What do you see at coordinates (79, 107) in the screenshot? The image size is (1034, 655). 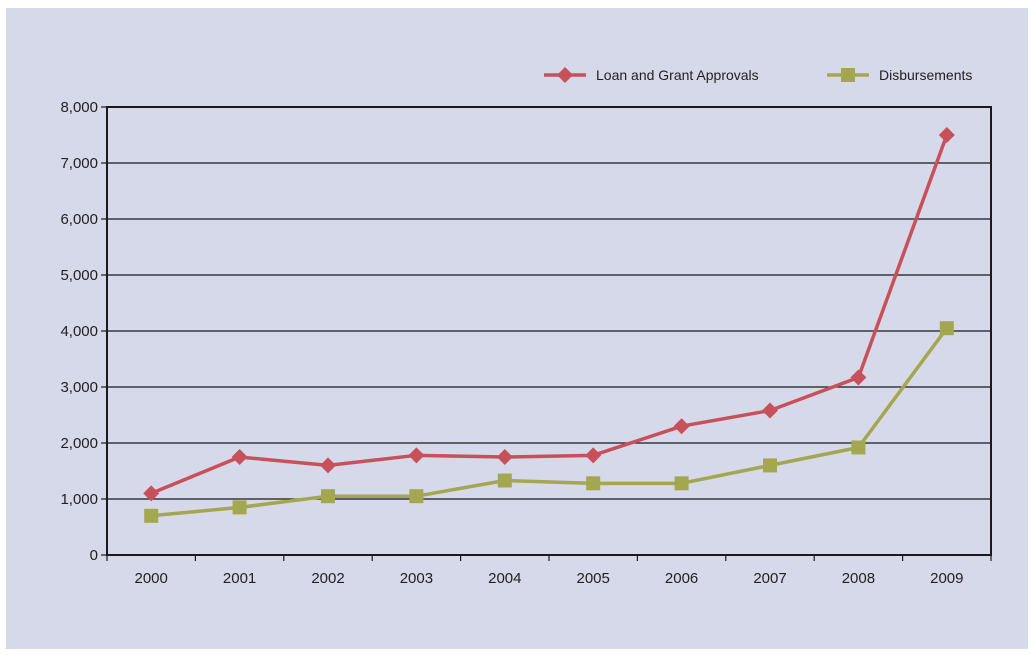 I see `y-tick-label: 8,000` at bounding box center [79, 107].